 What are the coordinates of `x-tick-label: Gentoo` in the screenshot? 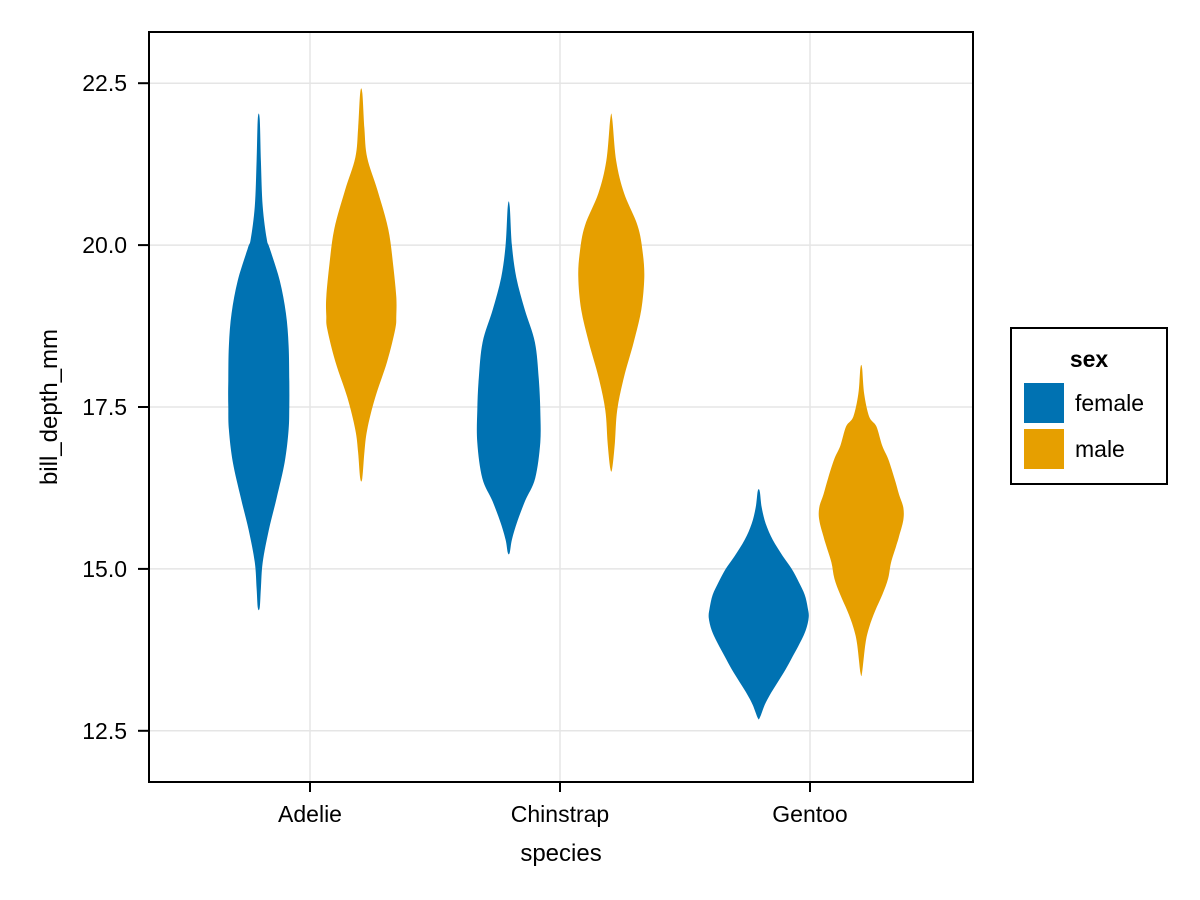 It's located at (809, 814).